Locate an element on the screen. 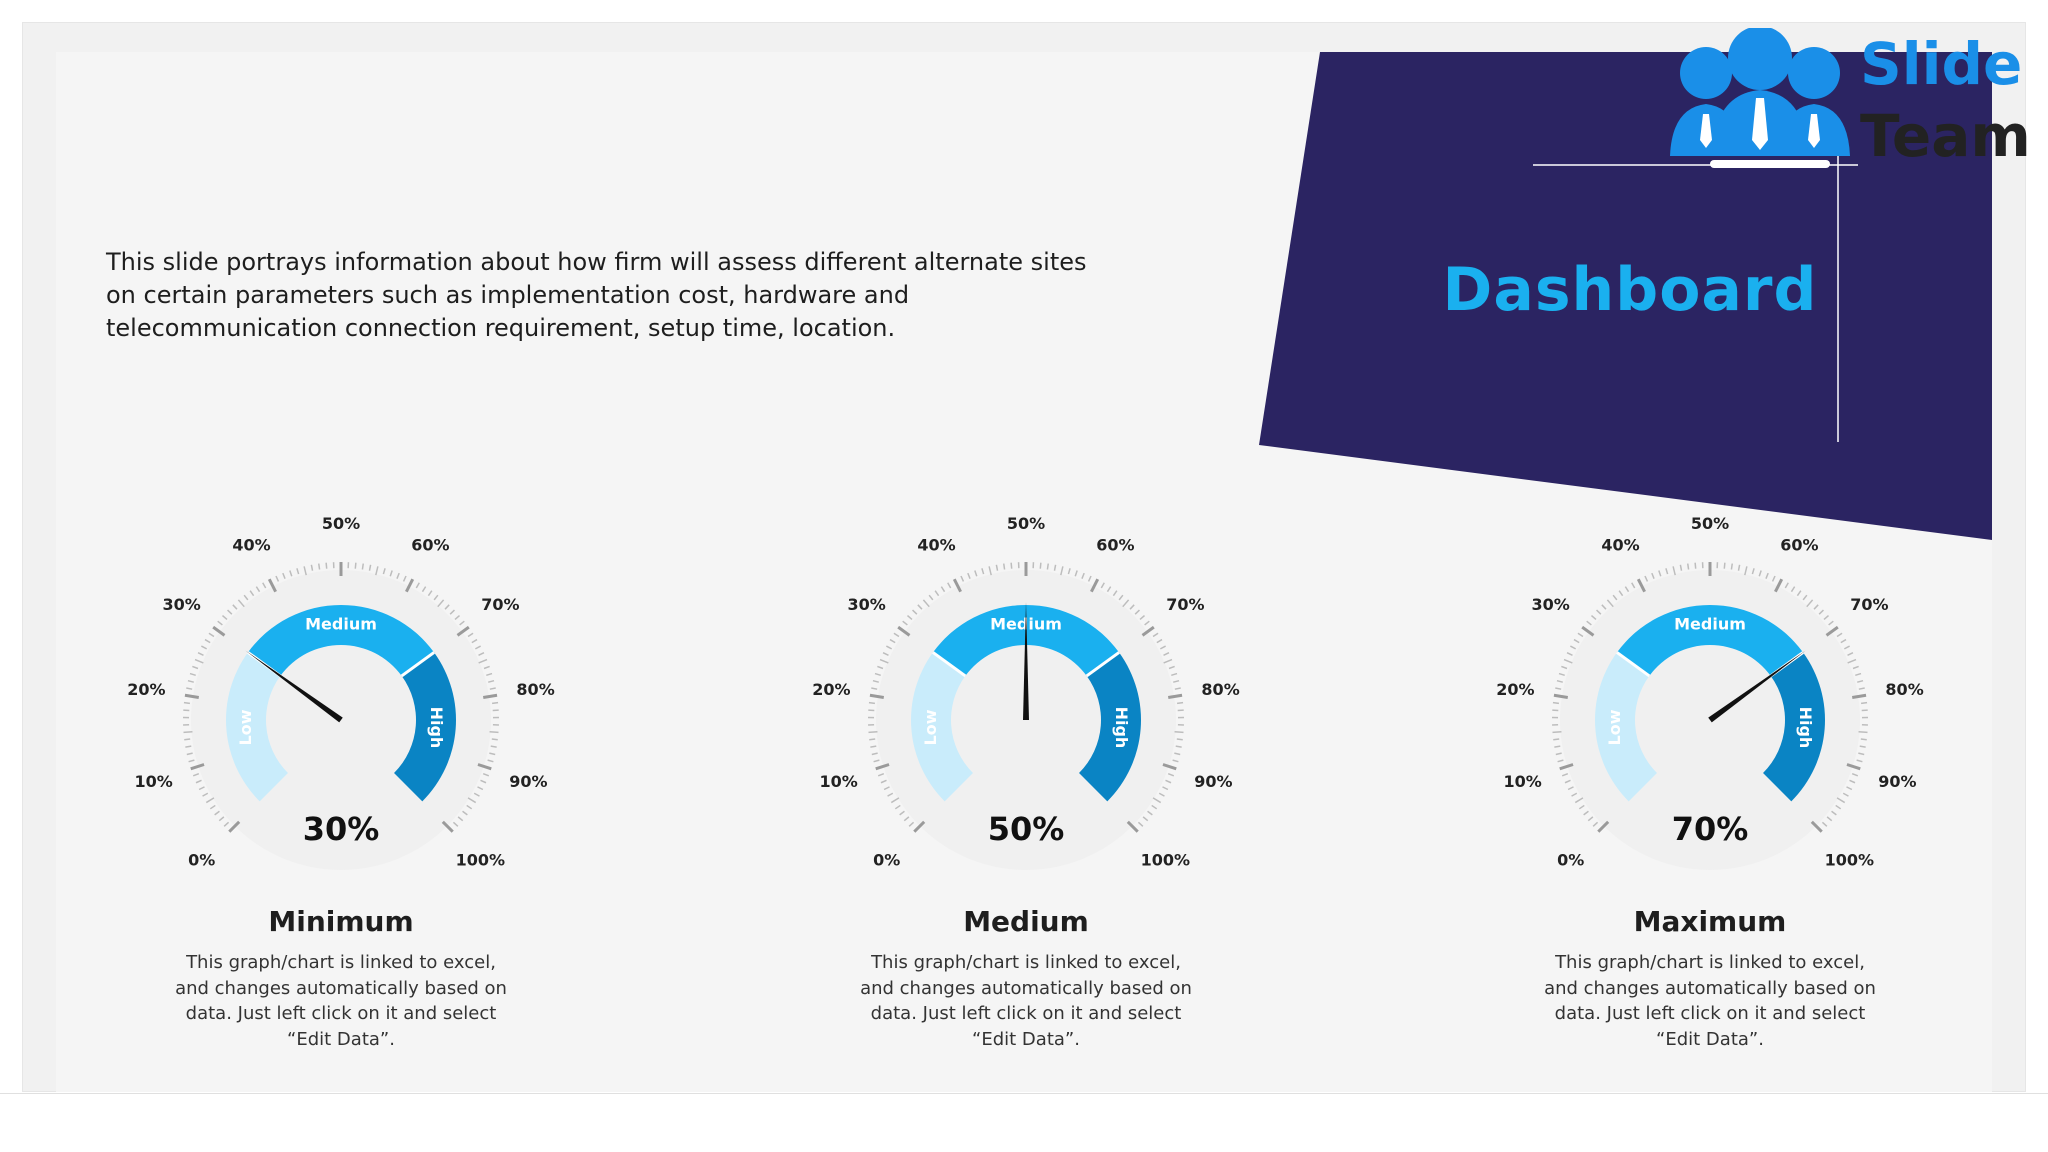 Image resolution: width=2048 pixels, height=1152 pixels. gauge-band-label-low: Low is located at coordinates (1614, 727).